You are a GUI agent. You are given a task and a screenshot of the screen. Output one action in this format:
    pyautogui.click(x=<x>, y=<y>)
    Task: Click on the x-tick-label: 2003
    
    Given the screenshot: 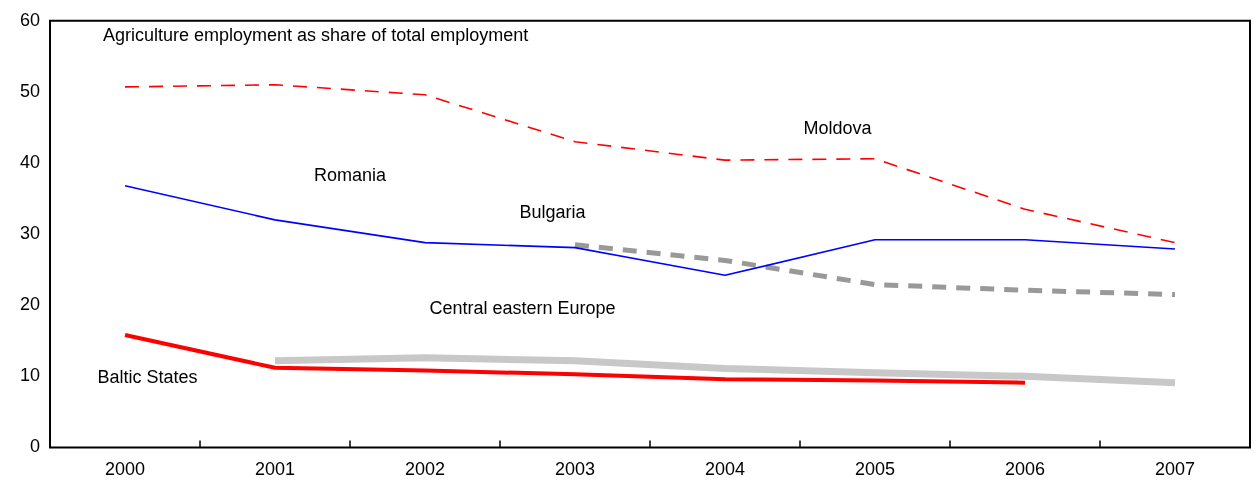 What is the action you would take?
    pyautogui.click(x=575, y=469)
    